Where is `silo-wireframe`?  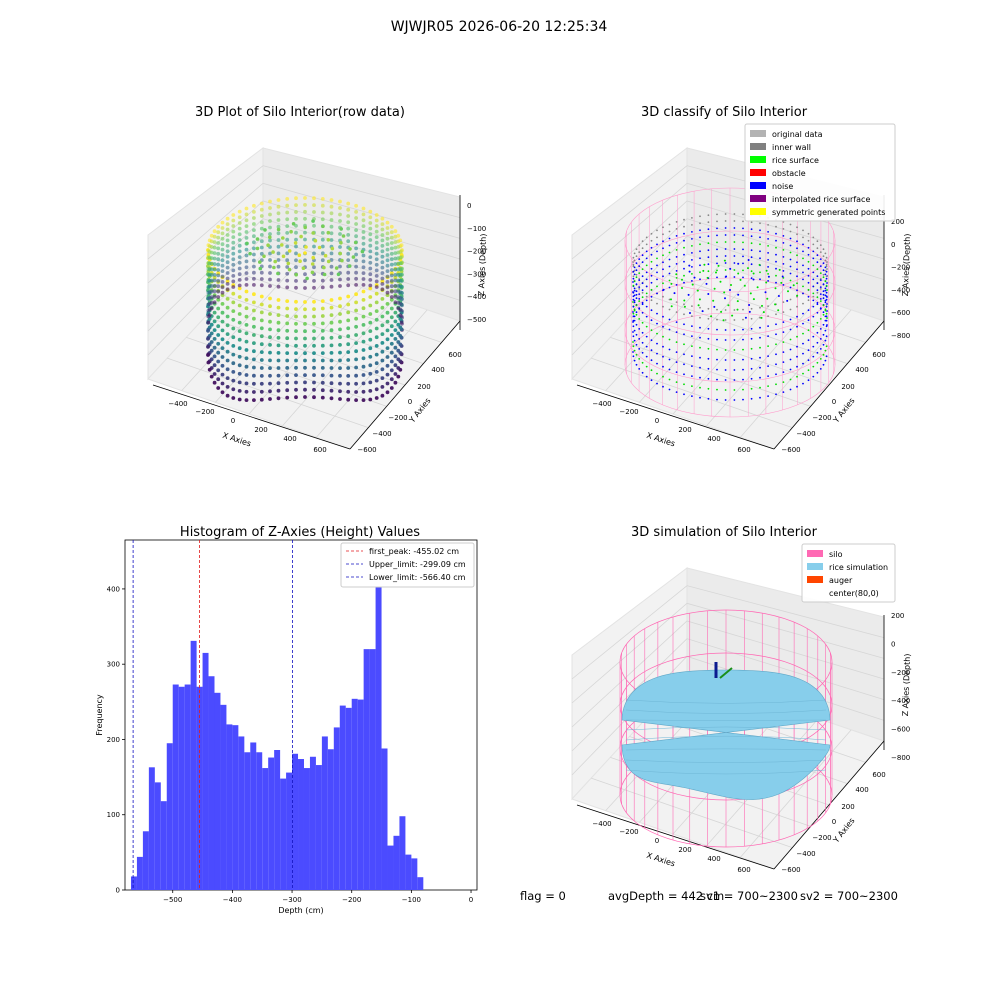 silo-wireframe is located at coordinates (730, 302).